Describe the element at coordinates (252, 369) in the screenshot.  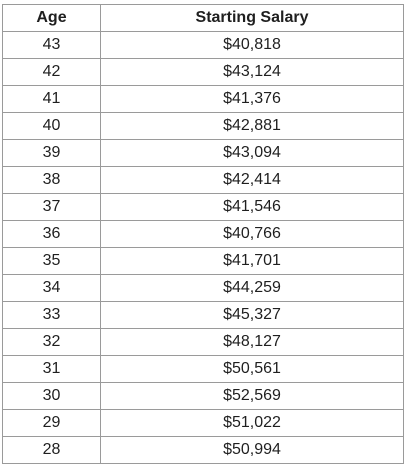
I see `salary-cell: $50,561` at that location.